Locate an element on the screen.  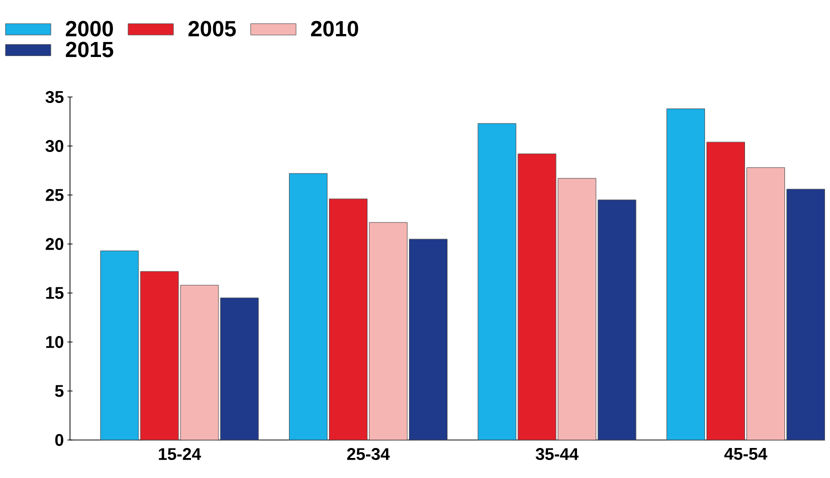
y-tick-label: 20 is located at coordinates (55, 244).